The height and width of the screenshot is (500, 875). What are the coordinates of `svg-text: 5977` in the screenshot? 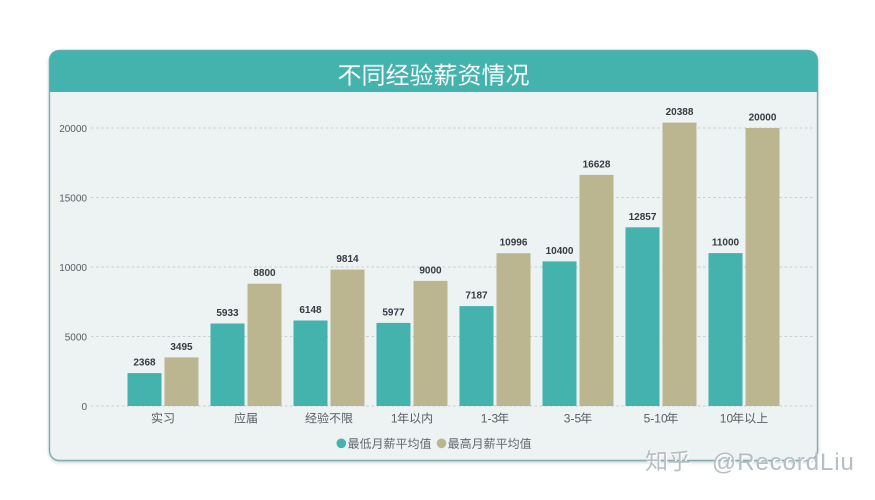 It's located at (393, 312).